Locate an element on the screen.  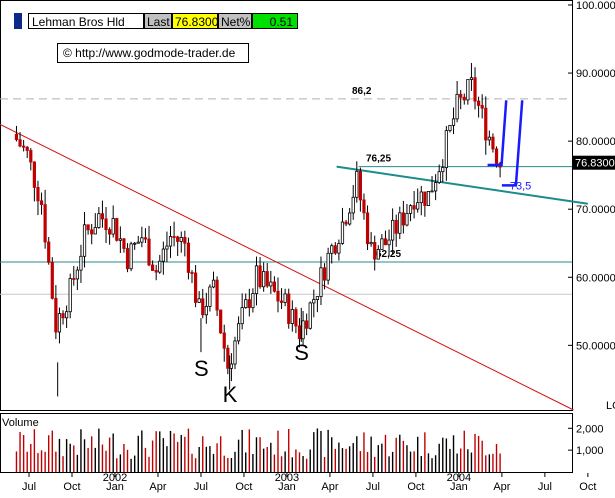
level-label: 86,2 is located at coordinates (362, 91).